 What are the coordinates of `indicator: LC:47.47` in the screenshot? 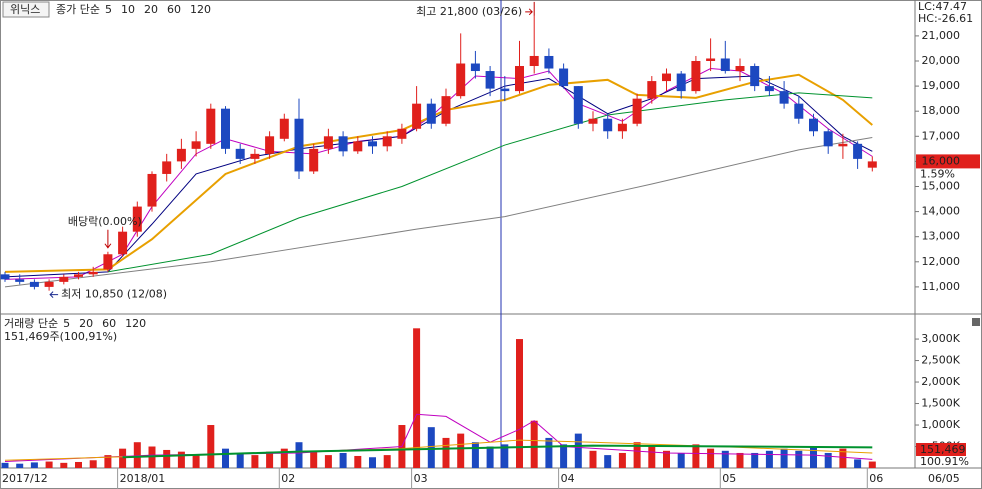 It's located at (942, 6).